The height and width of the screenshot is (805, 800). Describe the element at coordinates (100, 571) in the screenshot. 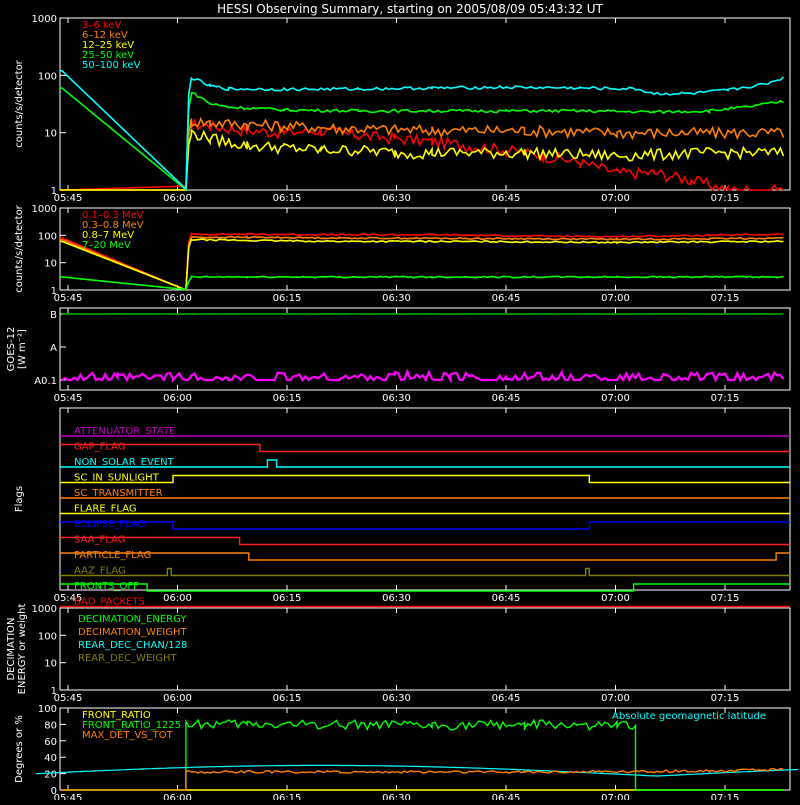

I see `flag-label: AAZ_FLAG` at that location.